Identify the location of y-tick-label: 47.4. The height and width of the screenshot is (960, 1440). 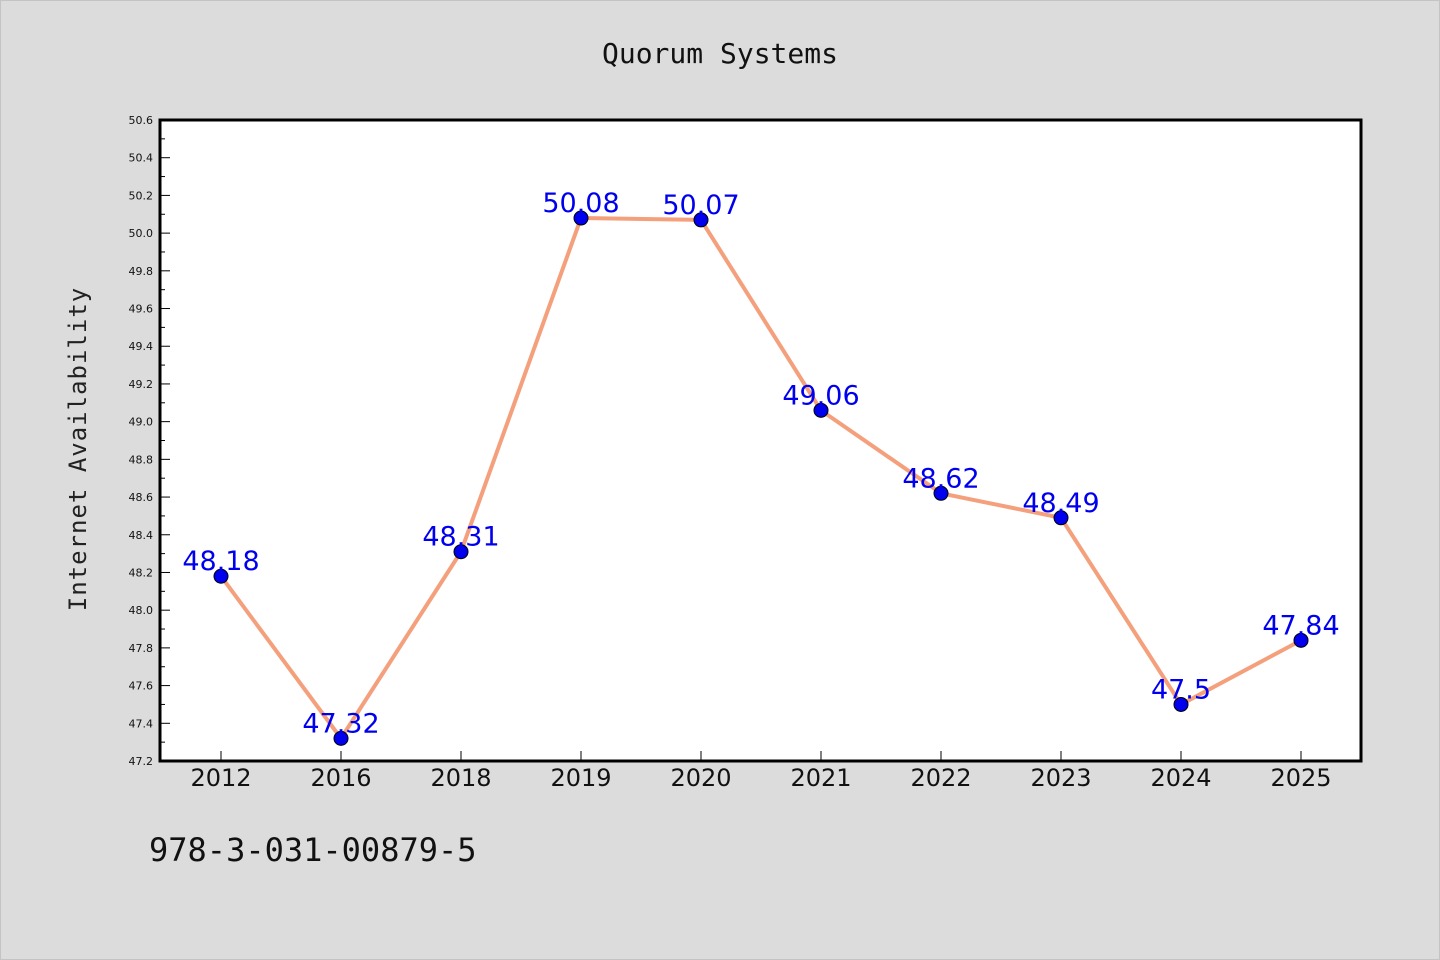
(141, 723).